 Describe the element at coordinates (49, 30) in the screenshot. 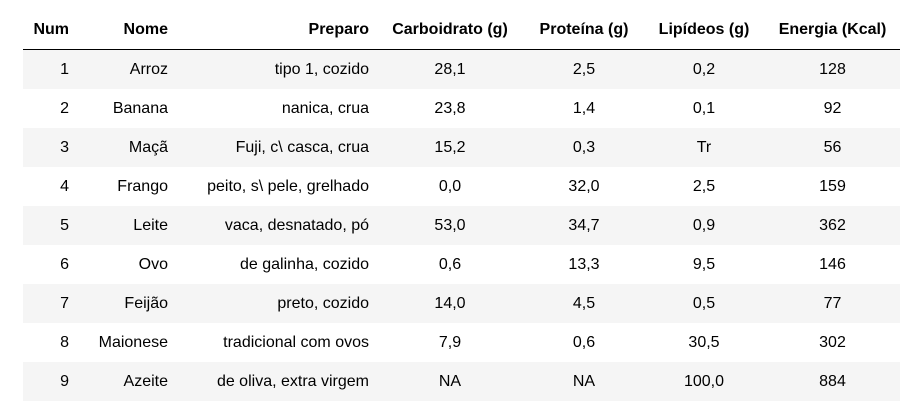

I see `header-num: Num` at that location.